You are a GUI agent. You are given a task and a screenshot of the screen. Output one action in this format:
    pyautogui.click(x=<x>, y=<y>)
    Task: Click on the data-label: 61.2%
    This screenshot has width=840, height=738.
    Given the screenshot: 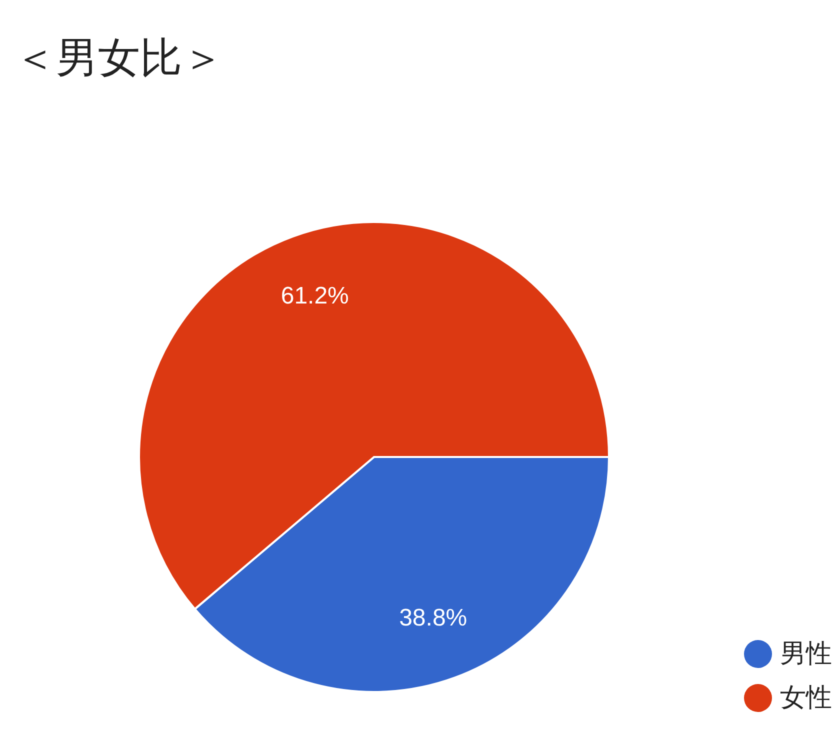 What is the action you would take?
    pyautogui.click(x=314, y=296)
    